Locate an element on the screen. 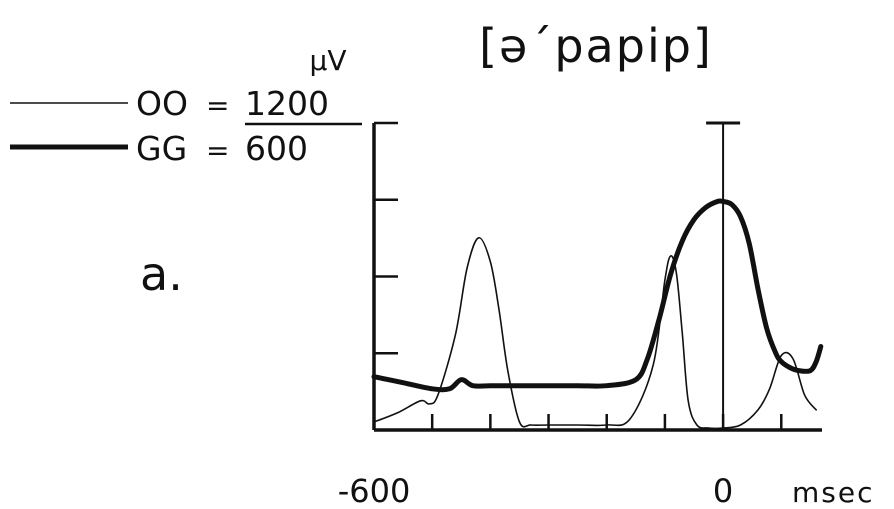 This screenshot has width=894, height=509. legend-code-oo: OO is located at coordinates (162, 103).